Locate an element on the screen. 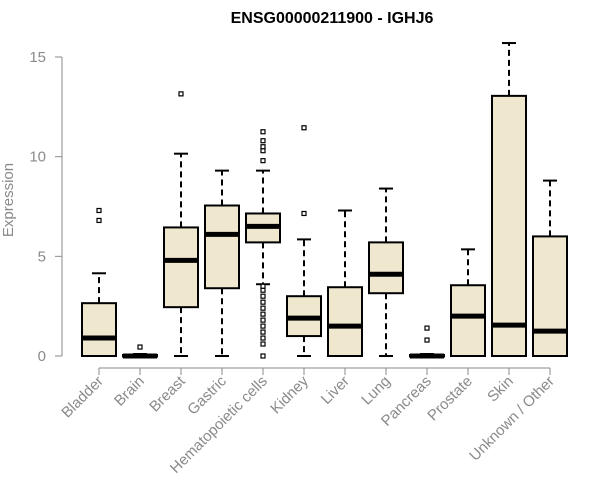  y-tick-label: 0 is located at coordinates (42, 356).